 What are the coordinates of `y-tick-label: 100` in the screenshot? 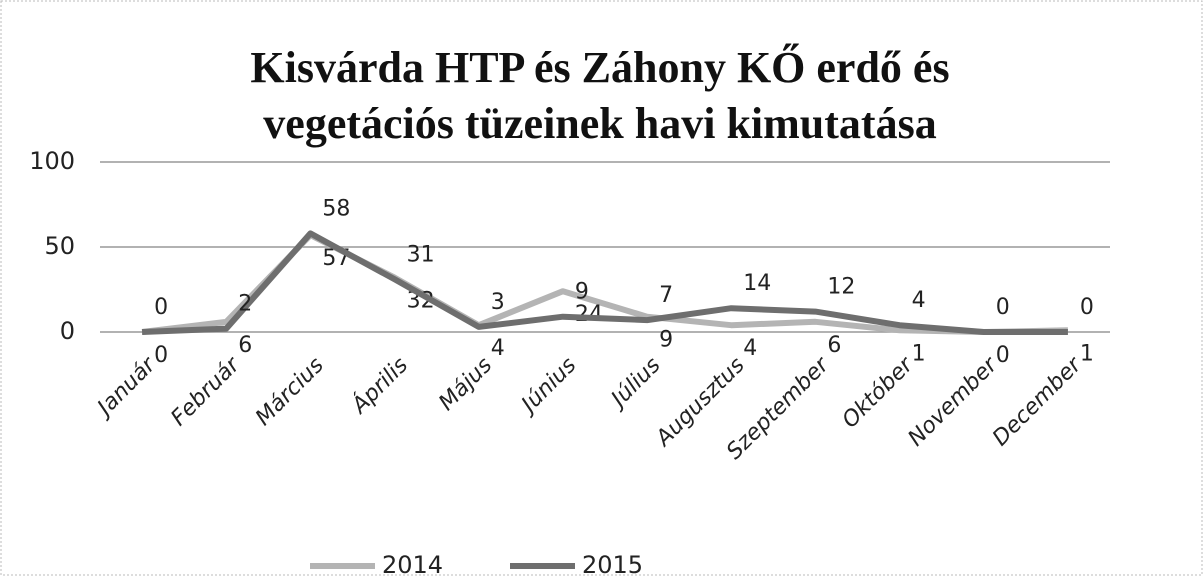 It's located at (52, 161).